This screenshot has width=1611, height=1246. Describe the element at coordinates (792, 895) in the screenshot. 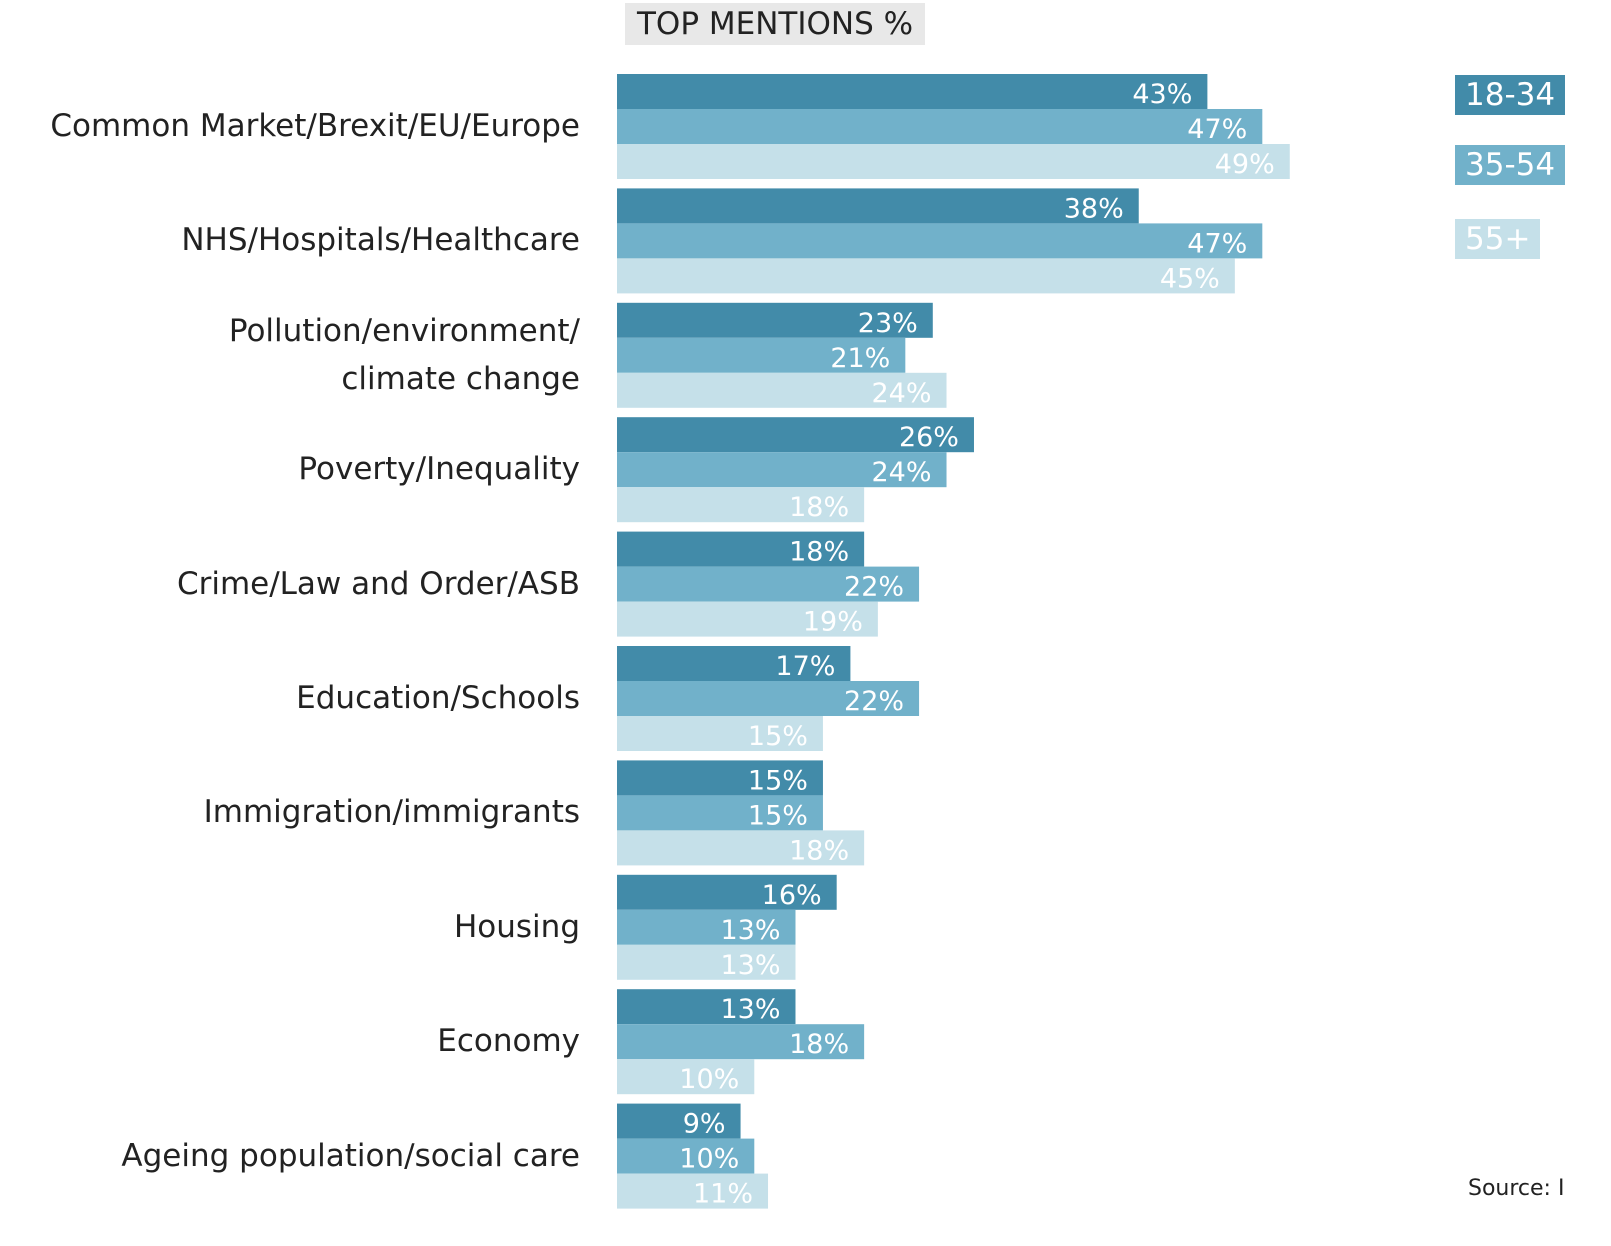

I see `value-label: 16%` at that location.